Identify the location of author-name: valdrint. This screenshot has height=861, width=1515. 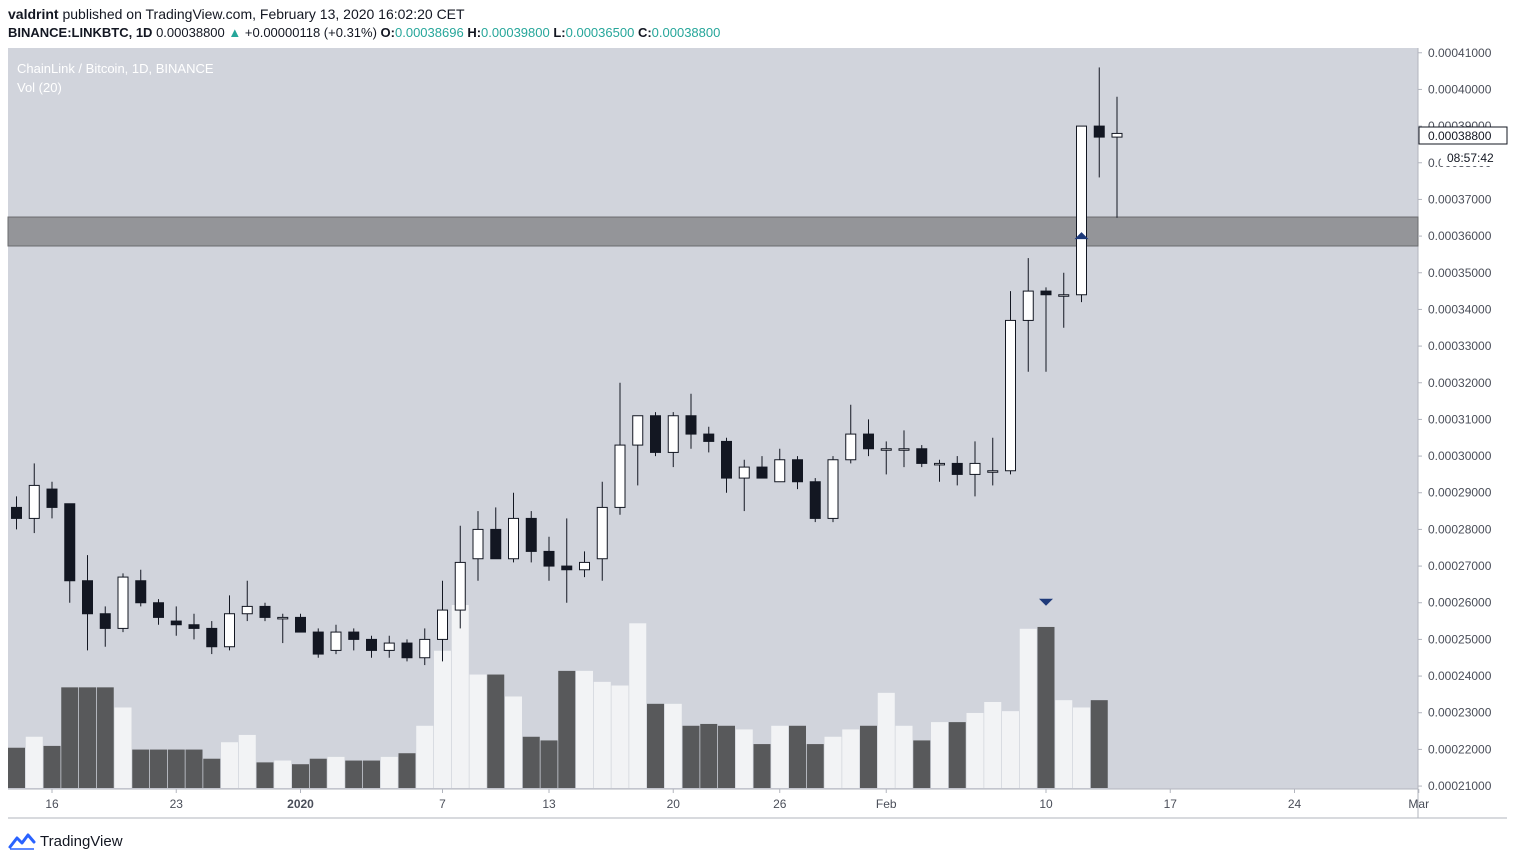
(33, 14).